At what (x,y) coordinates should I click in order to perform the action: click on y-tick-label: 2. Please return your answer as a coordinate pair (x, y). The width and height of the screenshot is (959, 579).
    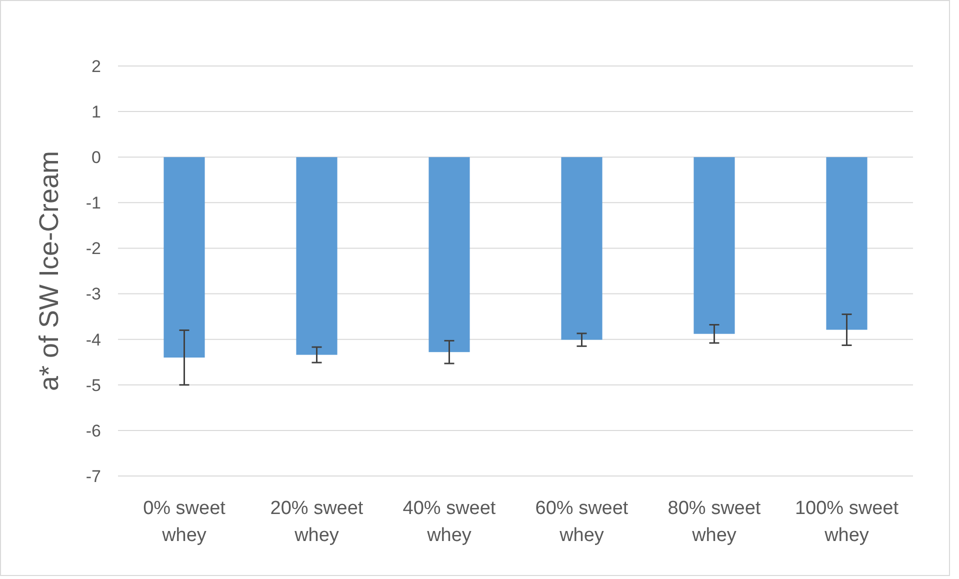
    Looking at the image, I should click on (96, 66).